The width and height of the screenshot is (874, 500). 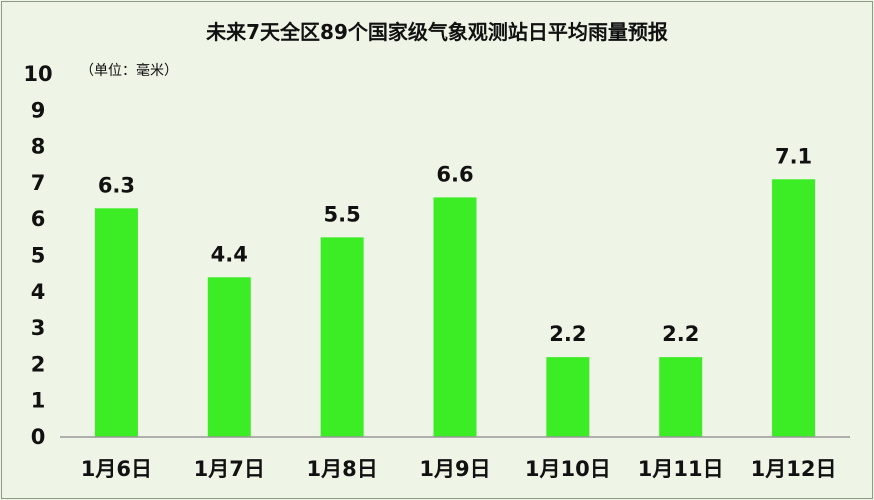 What do you see at coordinates (38, 292) in the screenshot?
I see `y-tick-label: 4` at bounding box center [38, 292].